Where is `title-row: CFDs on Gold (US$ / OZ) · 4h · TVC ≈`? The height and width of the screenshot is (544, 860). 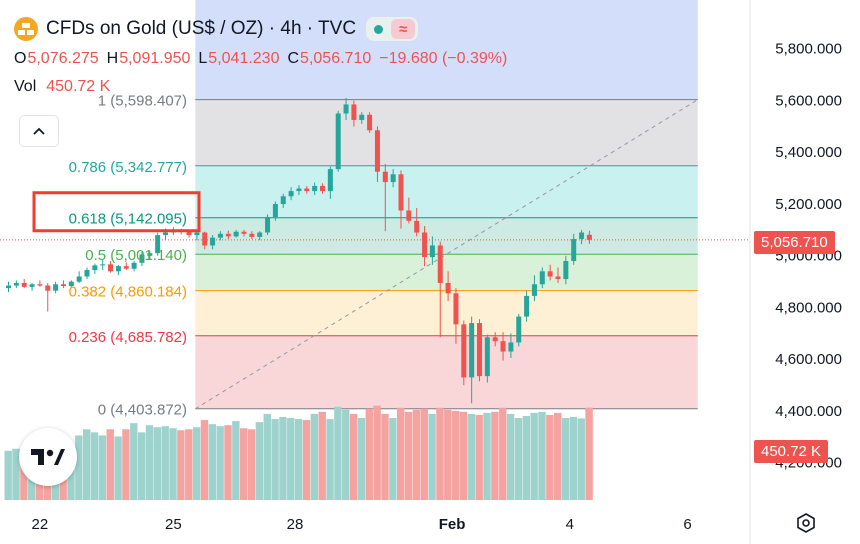 title-row: CFDs on Gold (US$ / OZ) · 4h · TVC ≈ is located at coordinates (264, 29).